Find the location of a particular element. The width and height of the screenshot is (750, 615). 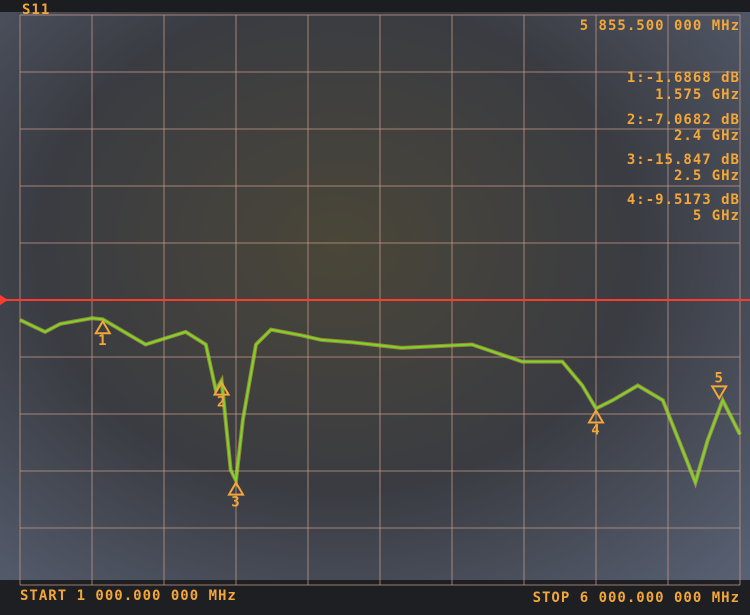

marker-label: 2 is located at coordinates (221, 403).